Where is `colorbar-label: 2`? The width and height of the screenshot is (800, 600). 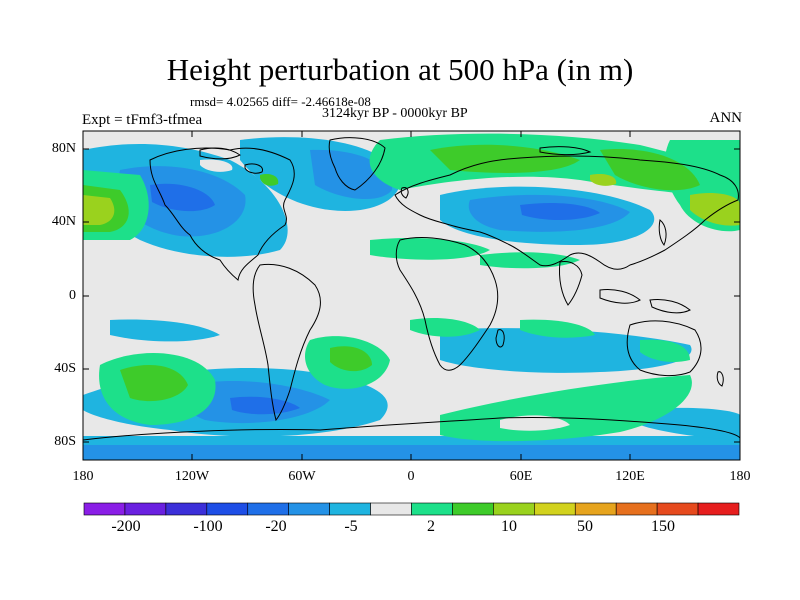
colorbar-label: 2 is located at coordinates (431, 526).